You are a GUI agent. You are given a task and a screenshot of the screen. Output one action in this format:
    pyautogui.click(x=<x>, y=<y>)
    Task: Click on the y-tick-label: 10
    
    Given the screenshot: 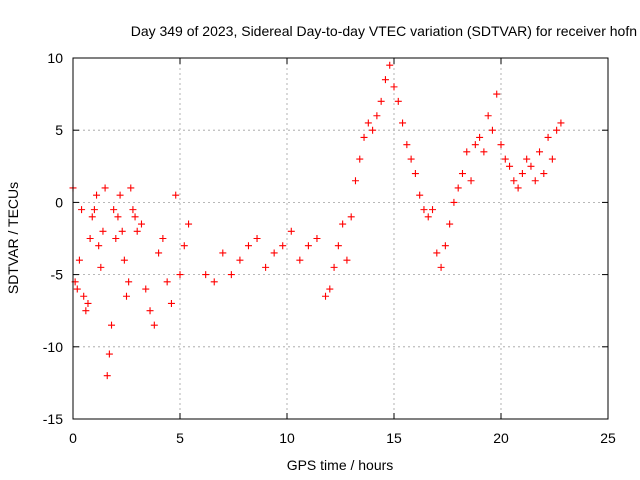 What is the action you would take?
    pyautogui.click(x=55, y=58)
    